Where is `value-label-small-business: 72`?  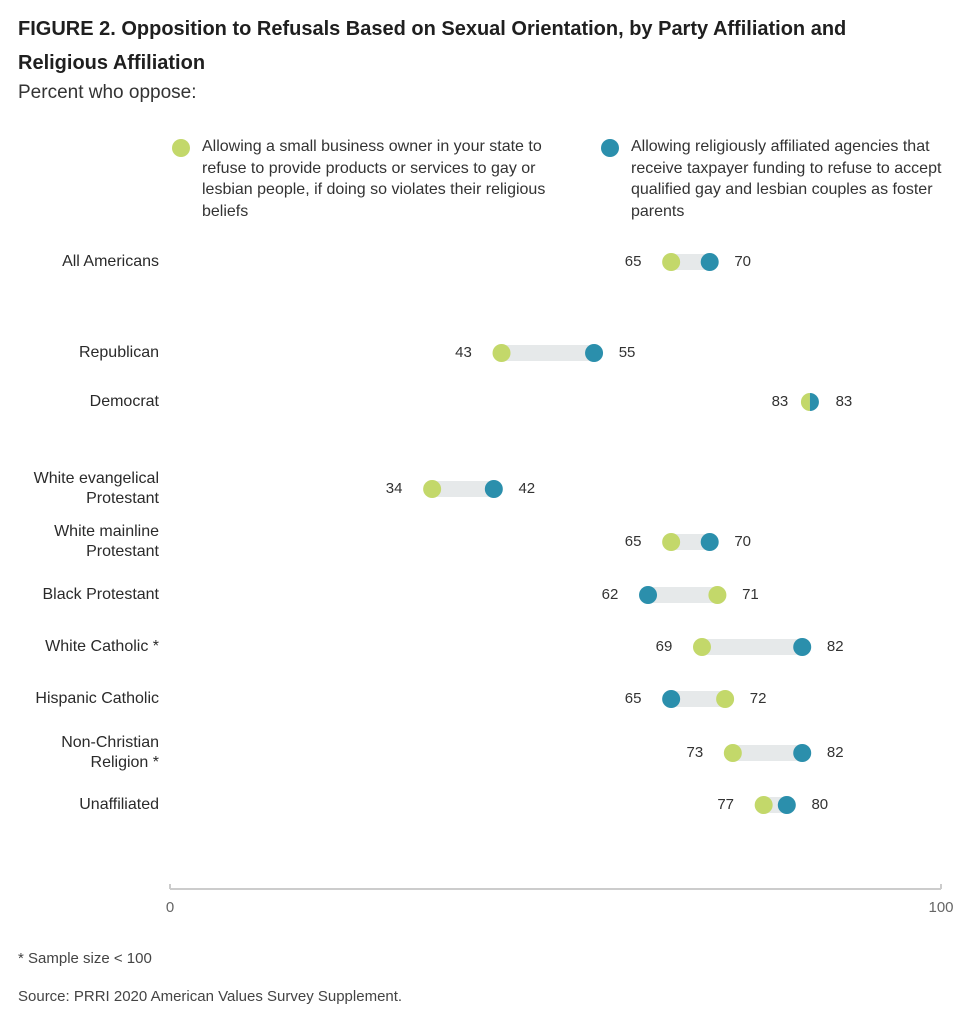
value-label-small-business: 72 is located at coordinates (758, 698).